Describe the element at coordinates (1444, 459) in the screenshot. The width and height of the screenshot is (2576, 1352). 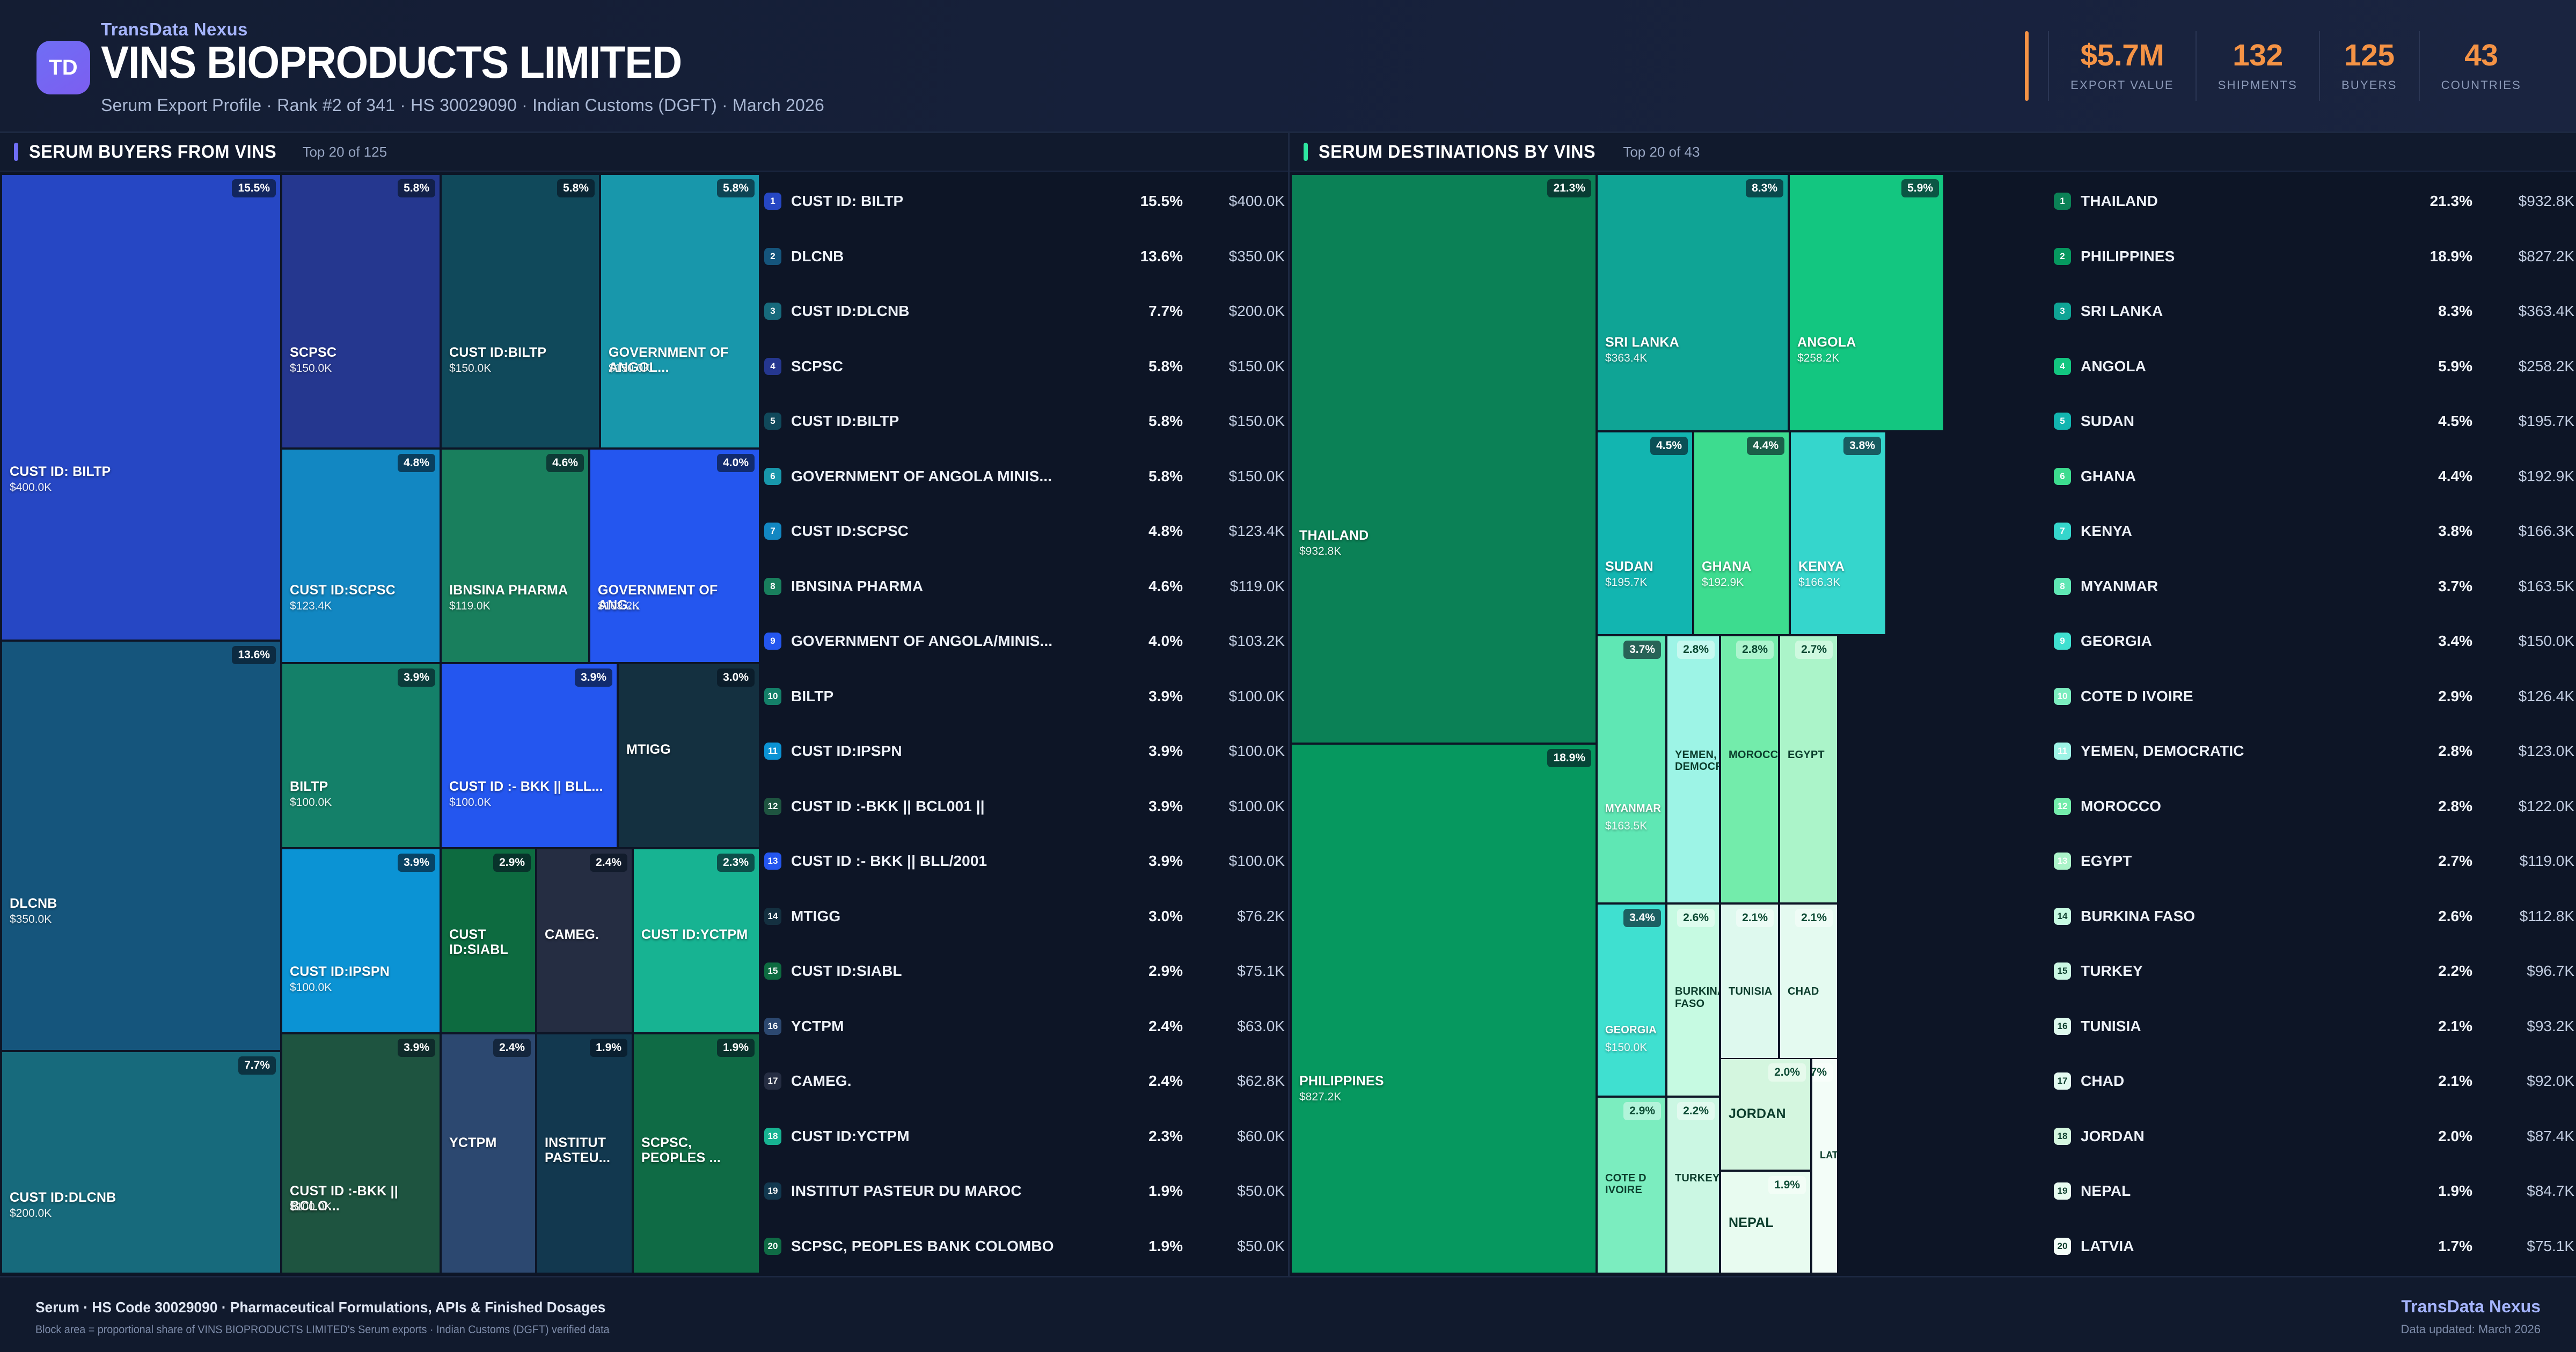
I see `treemap-tile: 21.3% THAILAND $932.8K` at that location.